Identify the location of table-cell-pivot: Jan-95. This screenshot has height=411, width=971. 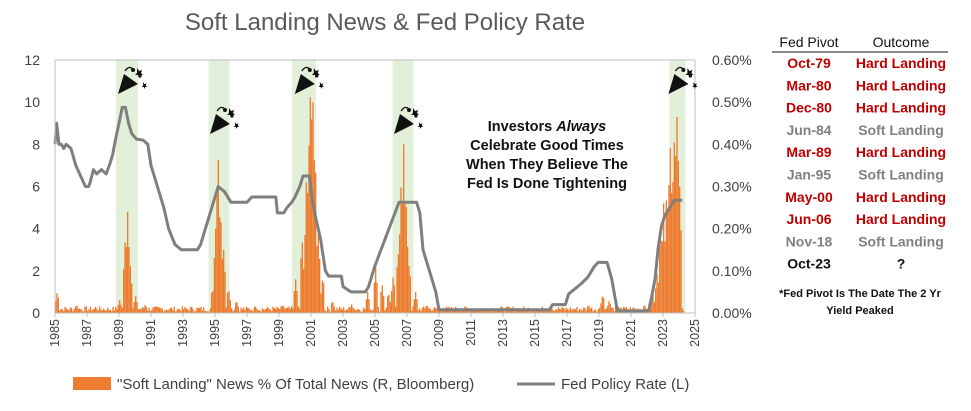
(809, 175).